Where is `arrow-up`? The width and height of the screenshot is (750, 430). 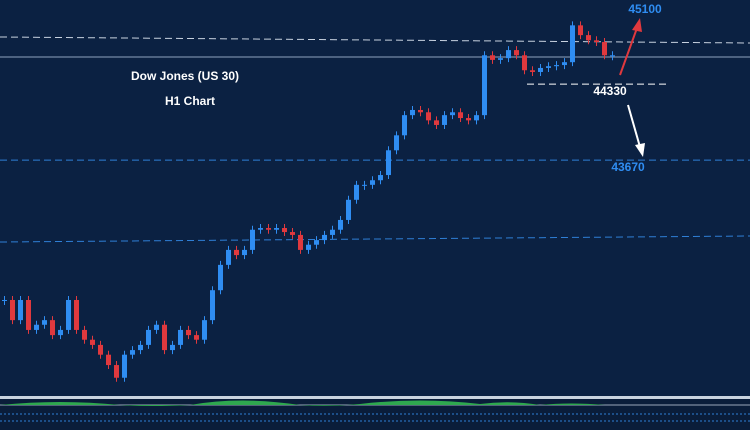 arrow-up is located at coordinates (628, 51).